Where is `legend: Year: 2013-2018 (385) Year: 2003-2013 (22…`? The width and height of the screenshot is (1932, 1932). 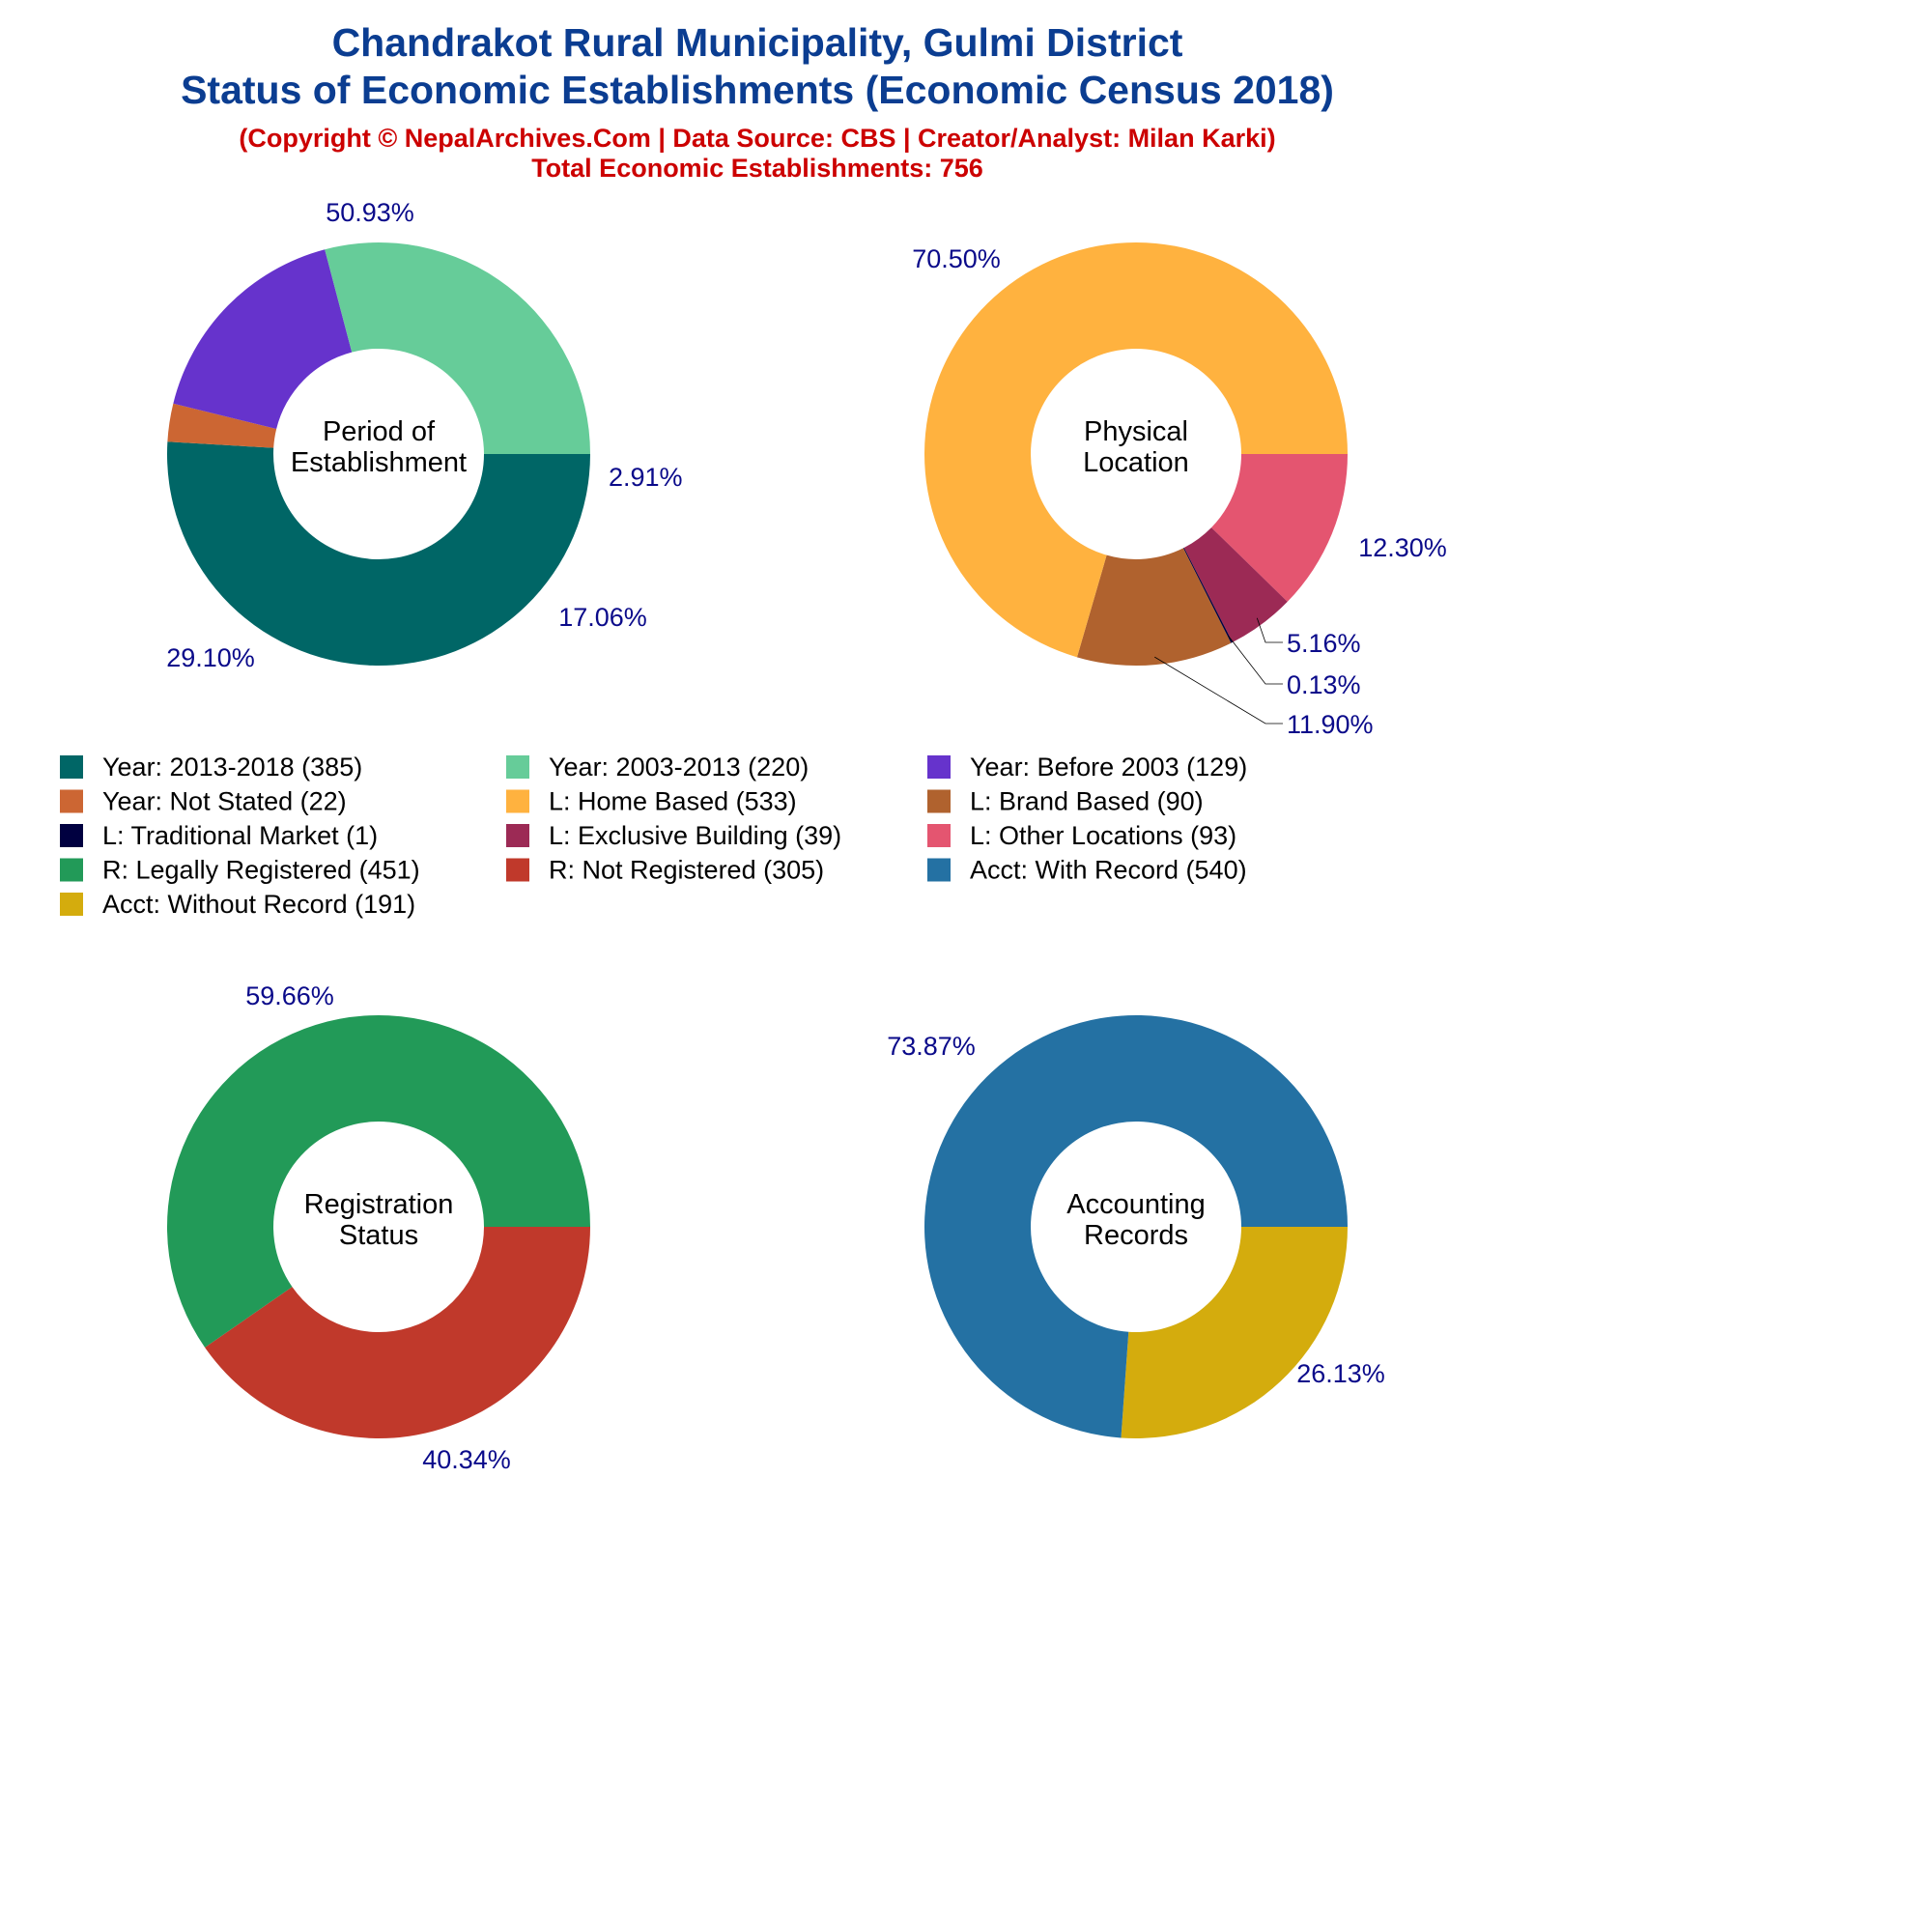 legend: Year: 2013-2018 (385) Year: 2003-2013 (22… is located at coordinates (653, 836).